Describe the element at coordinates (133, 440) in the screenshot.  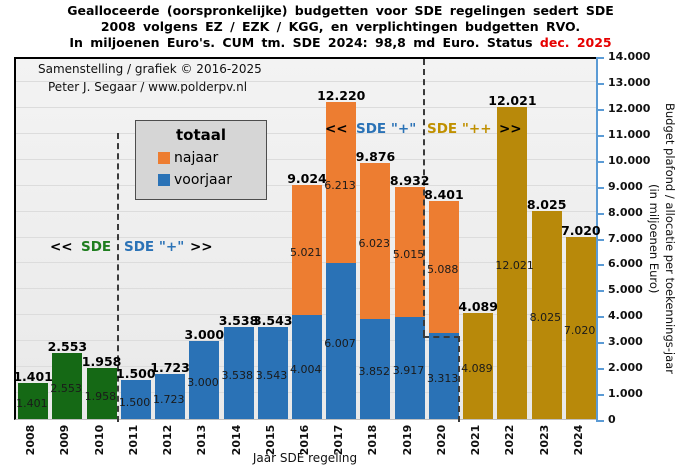
I see `x-axis-label-2011: 2011` at that location.